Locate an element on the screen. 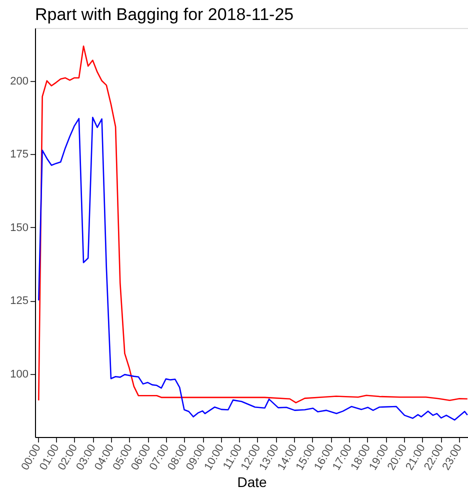 The width and height of the screenshot is (468, 494). y-tick-label: 150 is located at coordinates (19, 228).